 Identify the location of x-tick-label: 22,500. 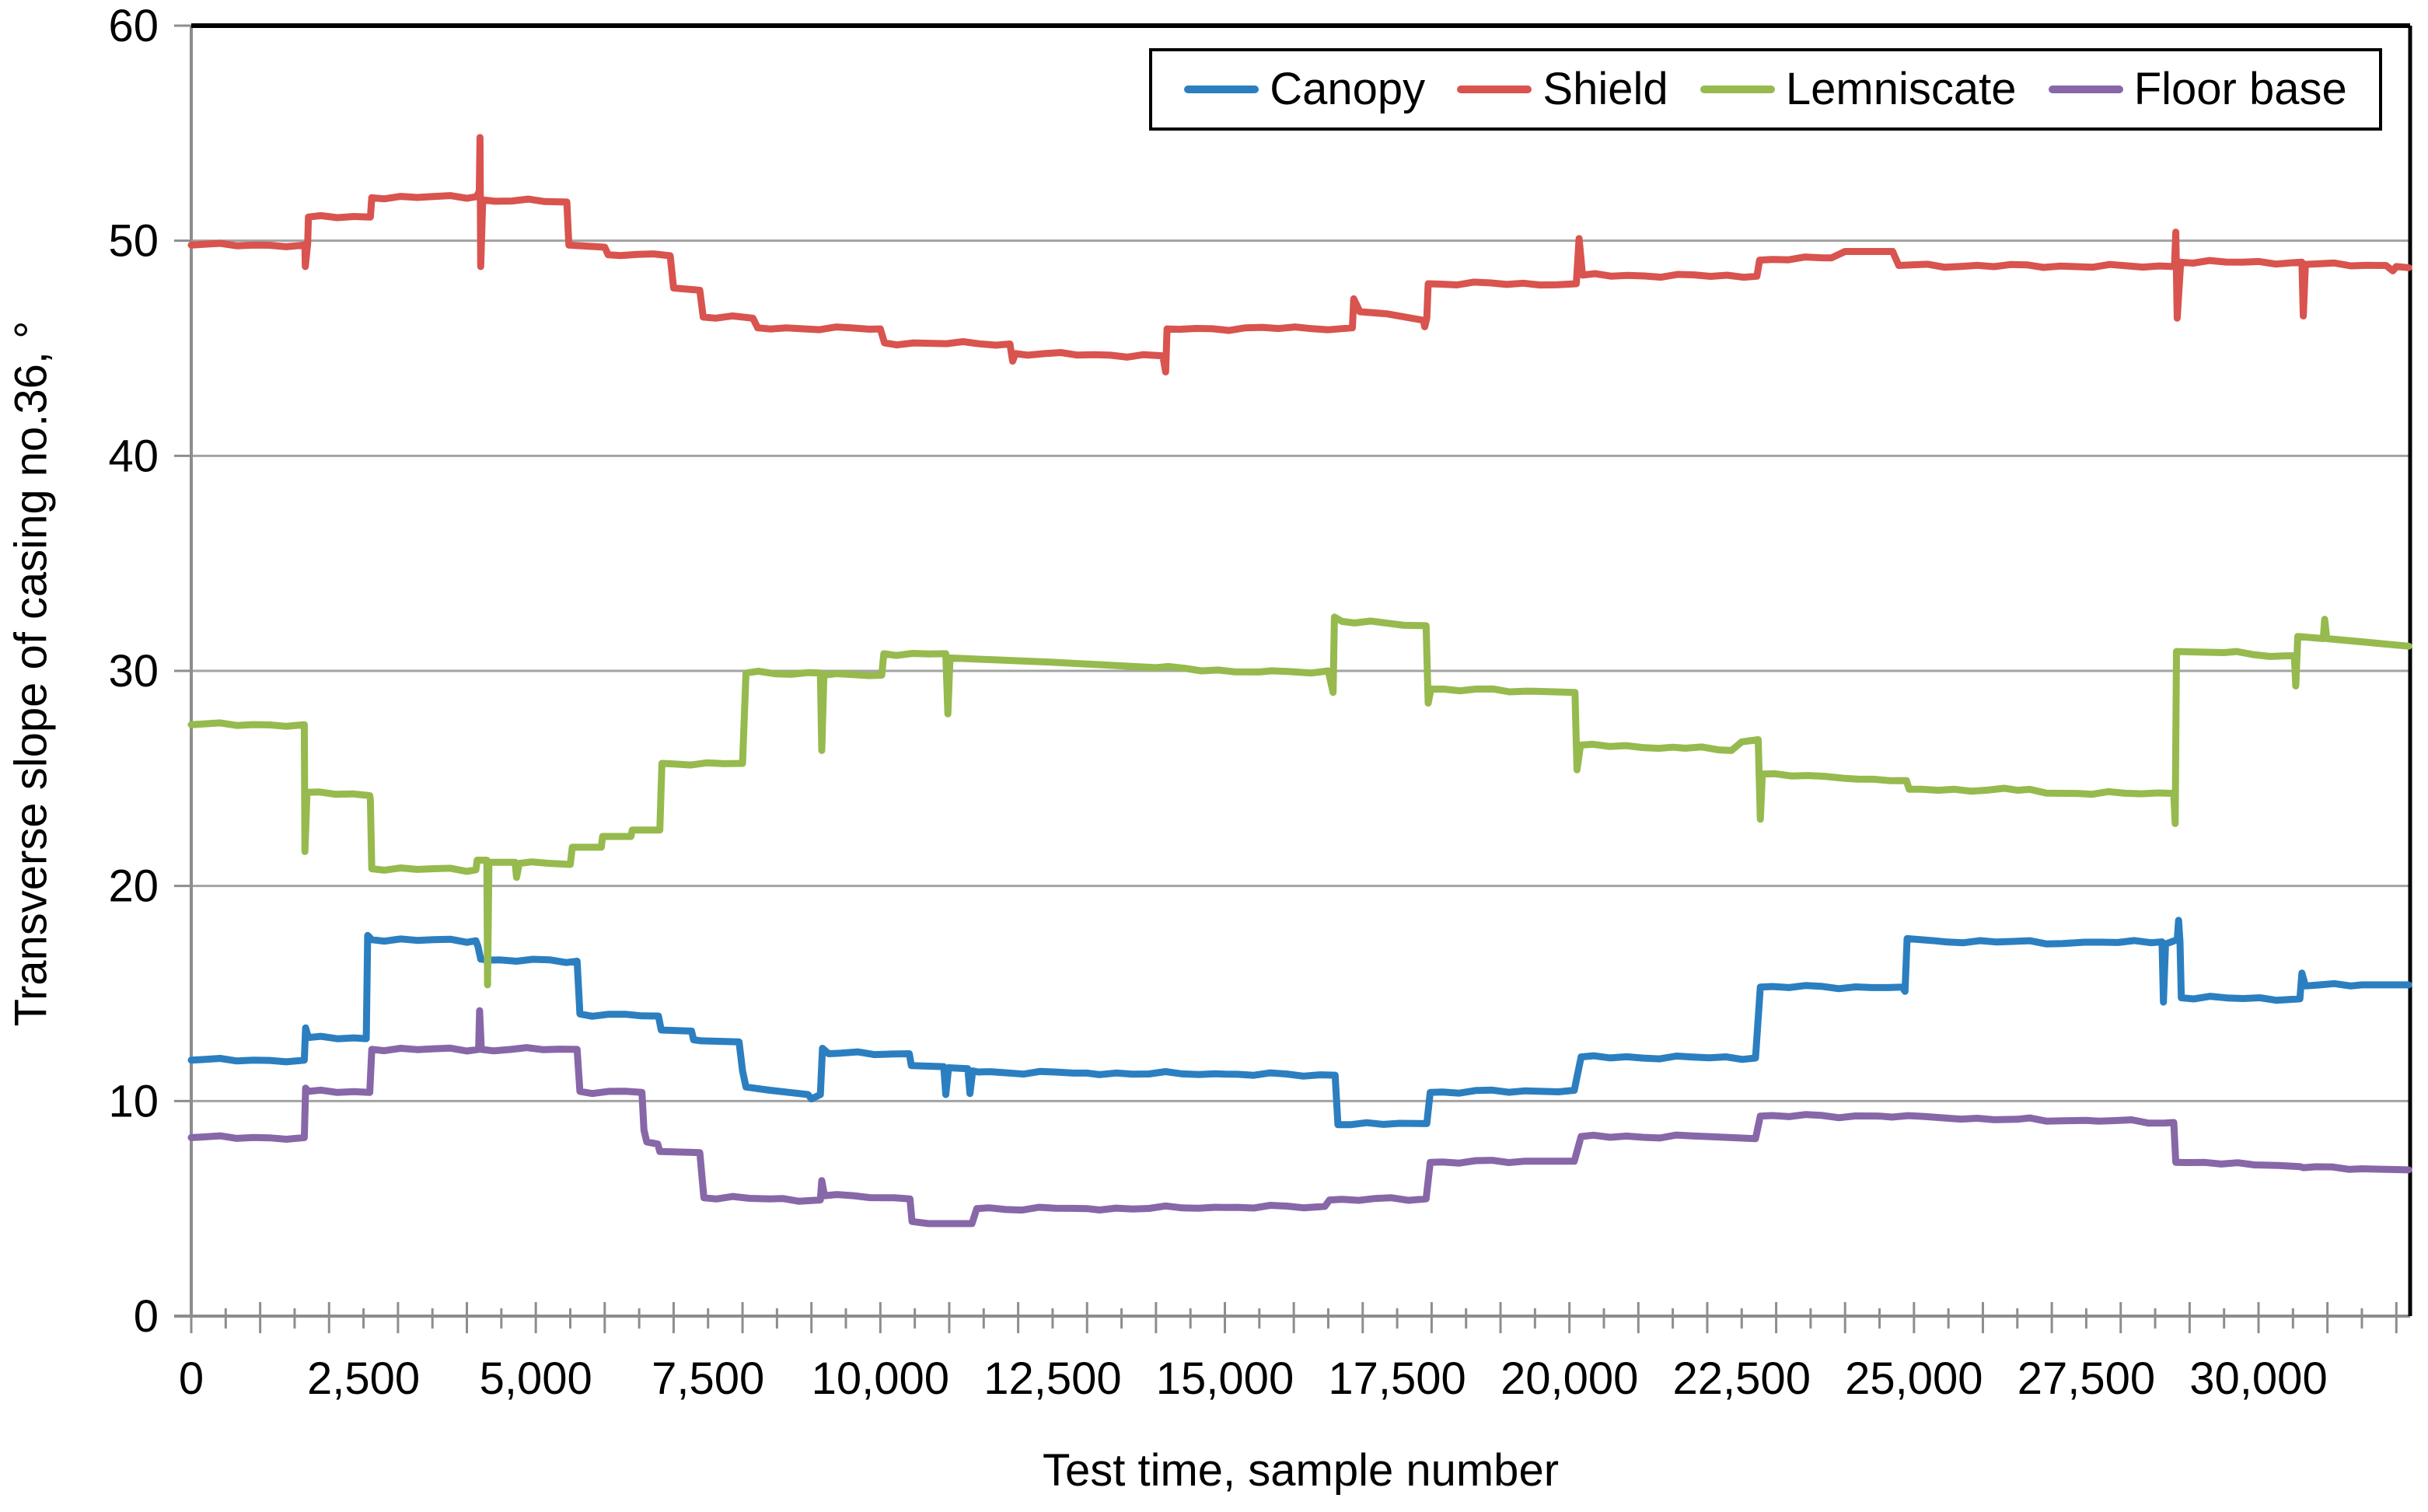
(1742, 1378).